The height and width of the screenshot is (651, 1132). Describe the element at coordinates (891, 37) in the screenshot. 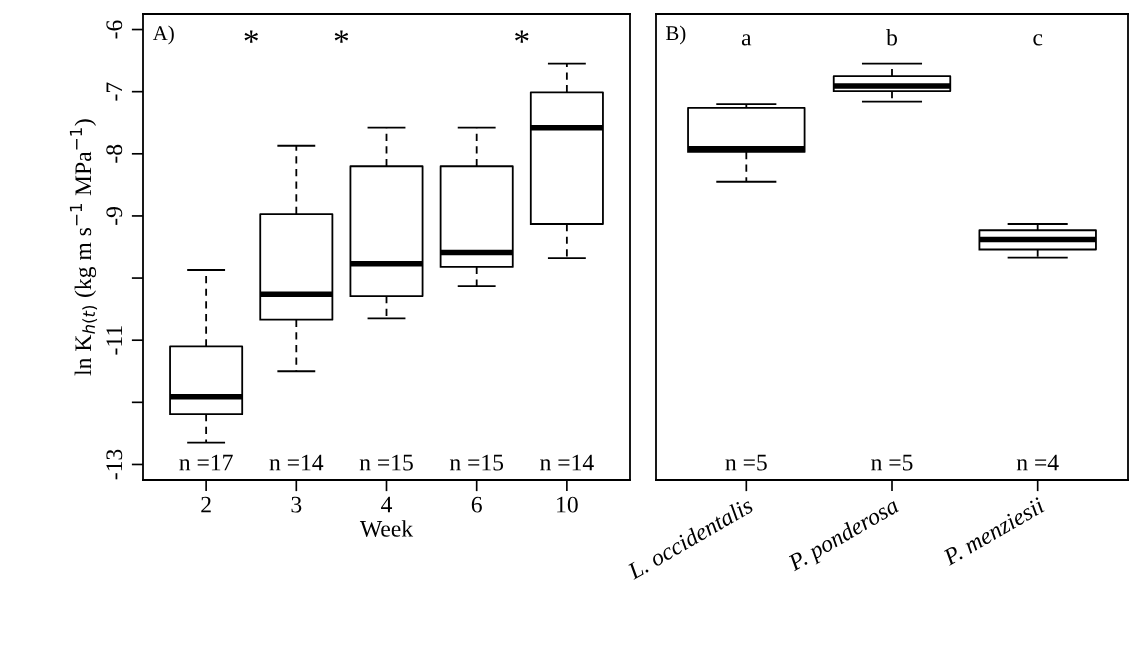

I see `annotation: b` at that location.